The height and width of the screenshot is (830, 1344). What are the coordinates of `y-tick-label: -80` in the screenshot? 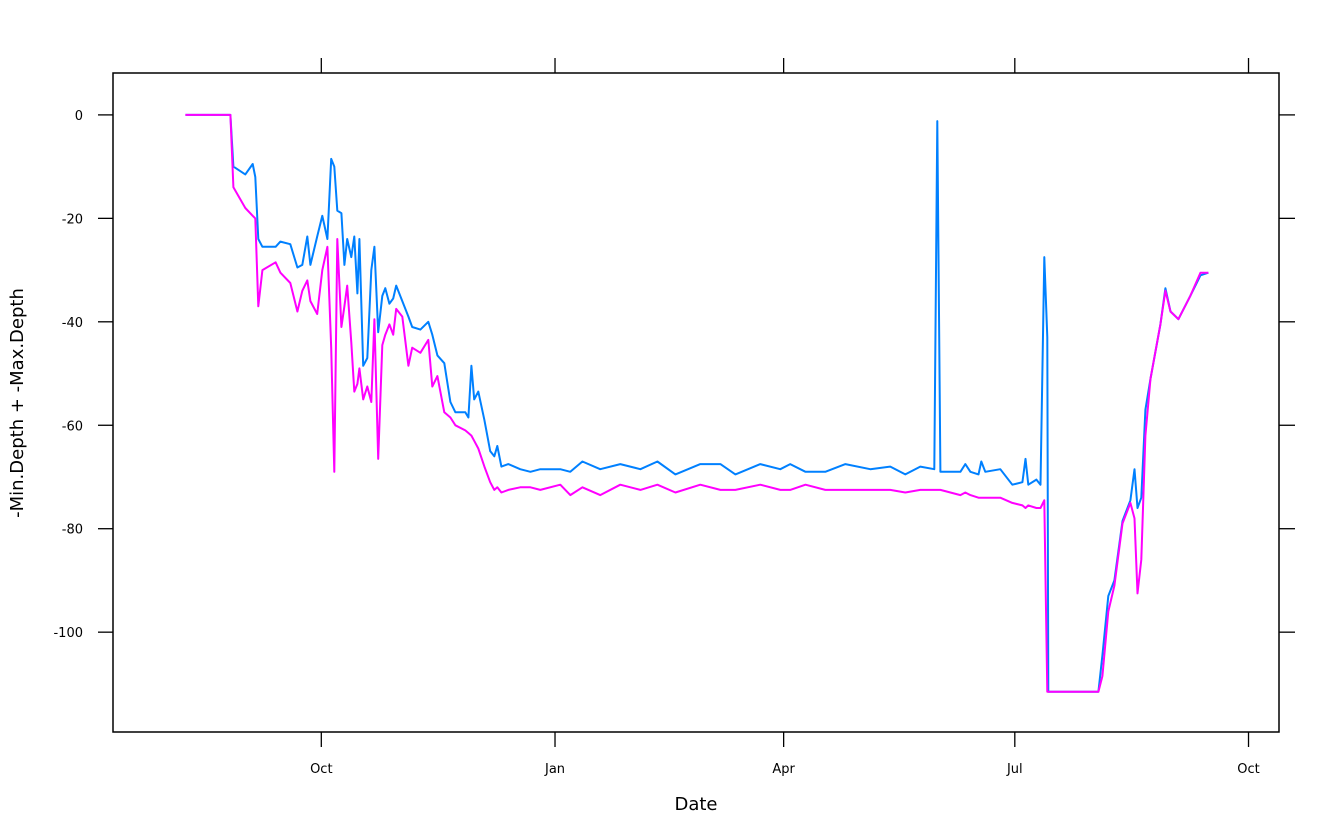 It's located at (72, 530).